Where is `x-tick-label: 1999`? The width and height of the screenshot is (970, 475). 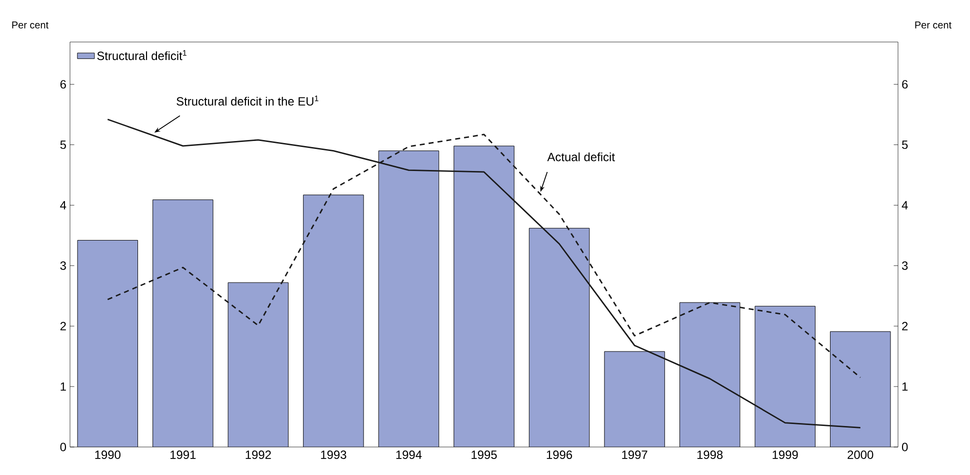 x-tick-label: 1999 is located at coordinates (785, 454).